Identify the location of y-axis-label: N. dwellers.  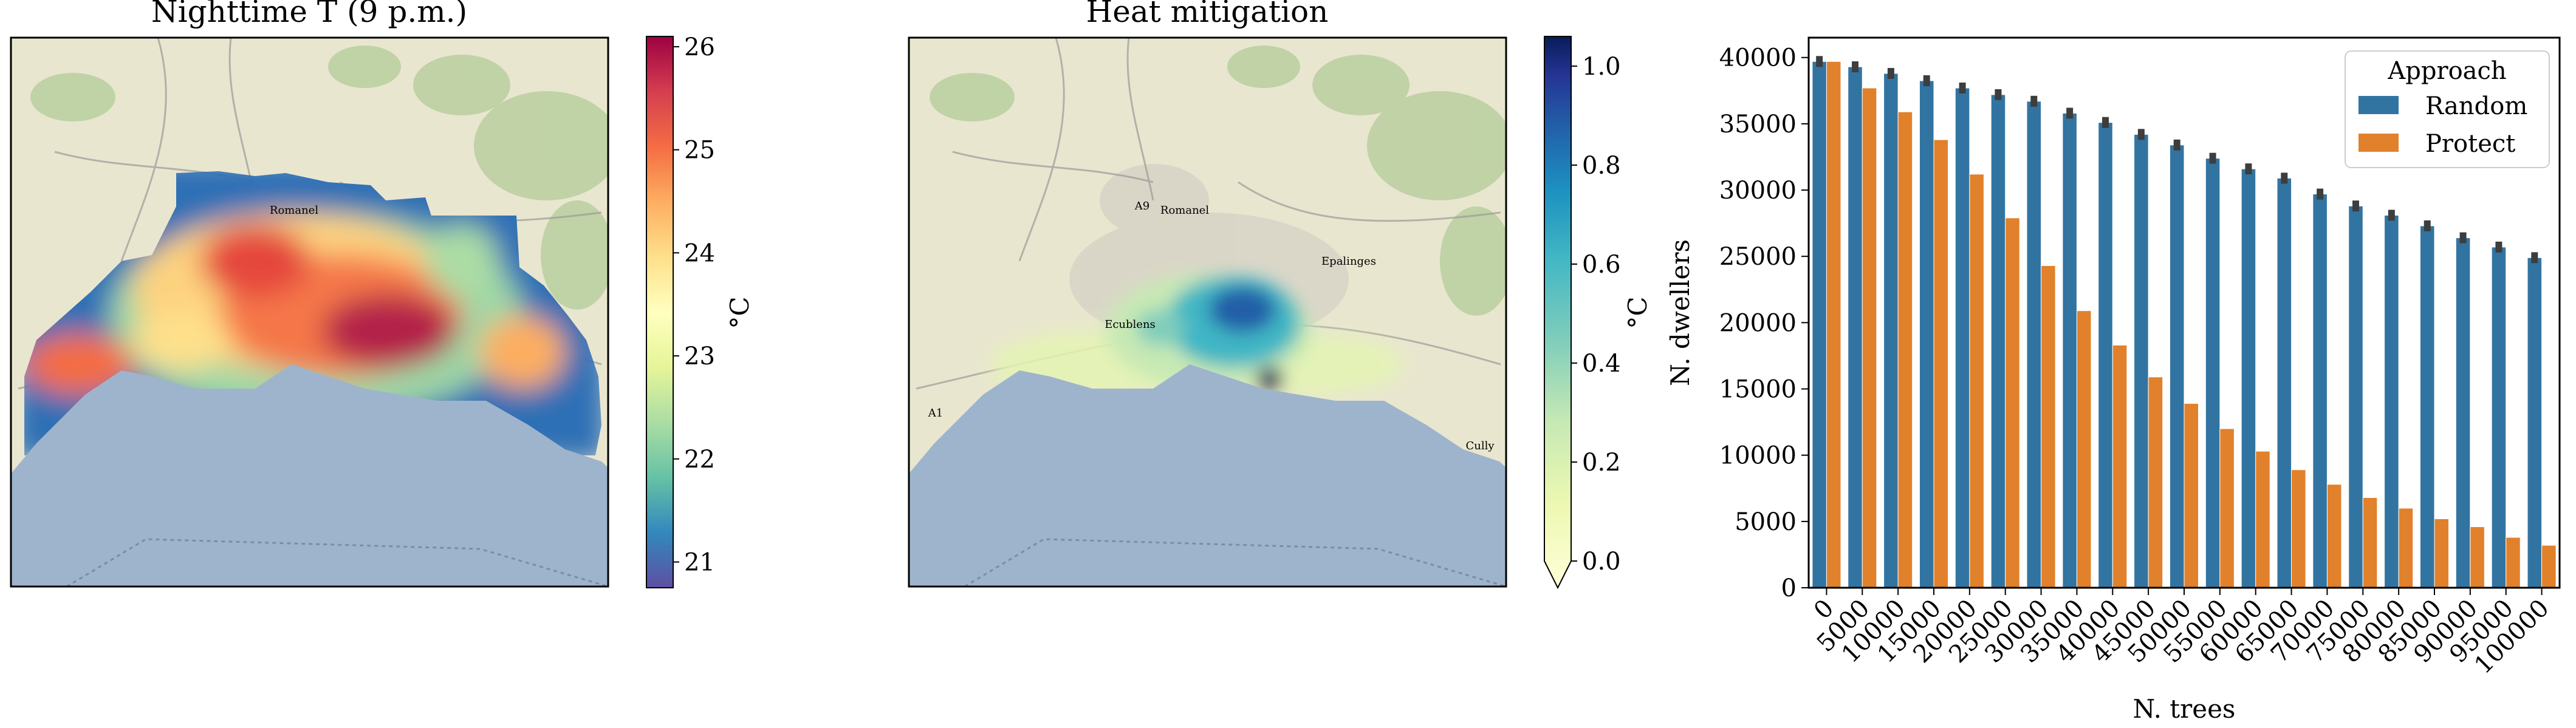
(1680, 312).